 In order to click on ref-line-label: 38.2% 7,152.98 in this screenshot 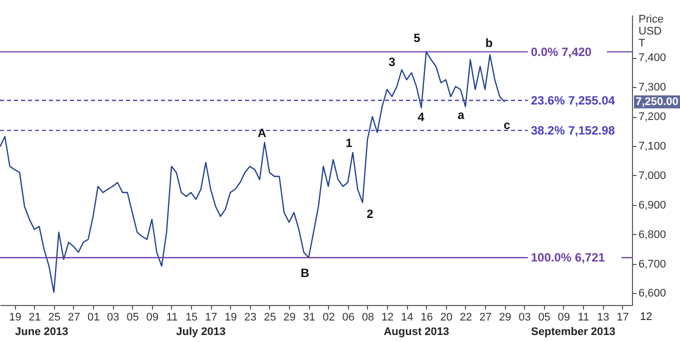, I will do `click(573, 130)`.